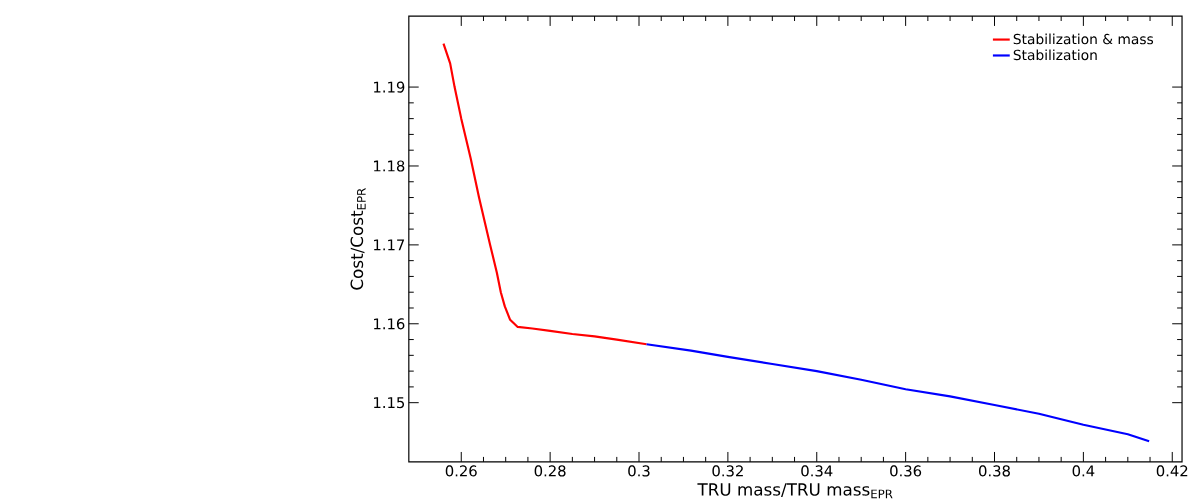 The width and height of the screenshot is (1192, 504). I want to click on x-tick-label: 0.32, so click(727, 471).